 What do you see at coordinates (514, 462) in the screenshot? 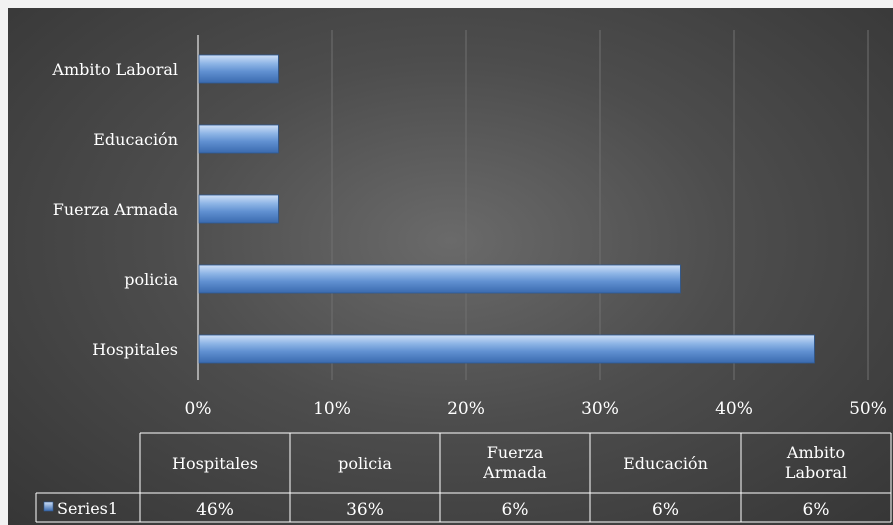
I see `table-header: Fuerza Armada` at bounding box center [514, 462].